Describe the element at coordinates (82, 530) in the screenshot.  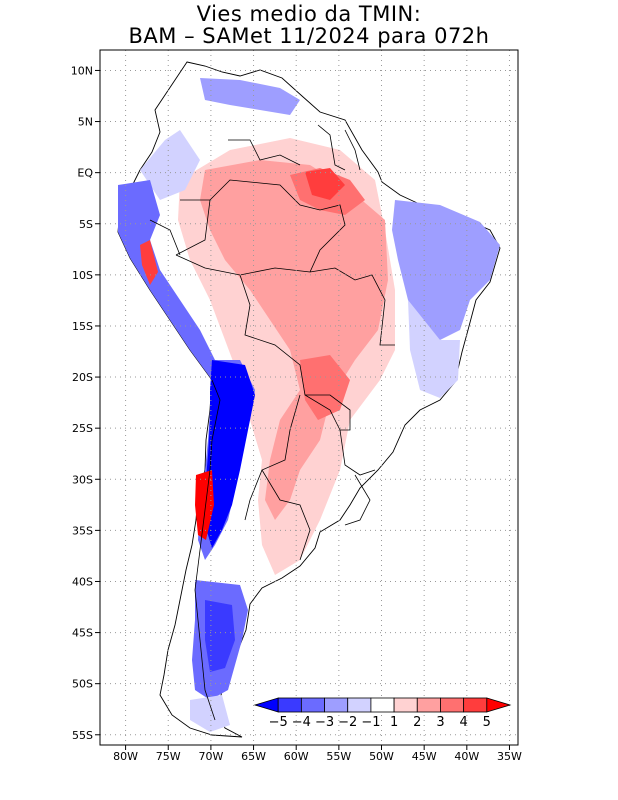
I see `lat-tick-label: 35S` at that location.